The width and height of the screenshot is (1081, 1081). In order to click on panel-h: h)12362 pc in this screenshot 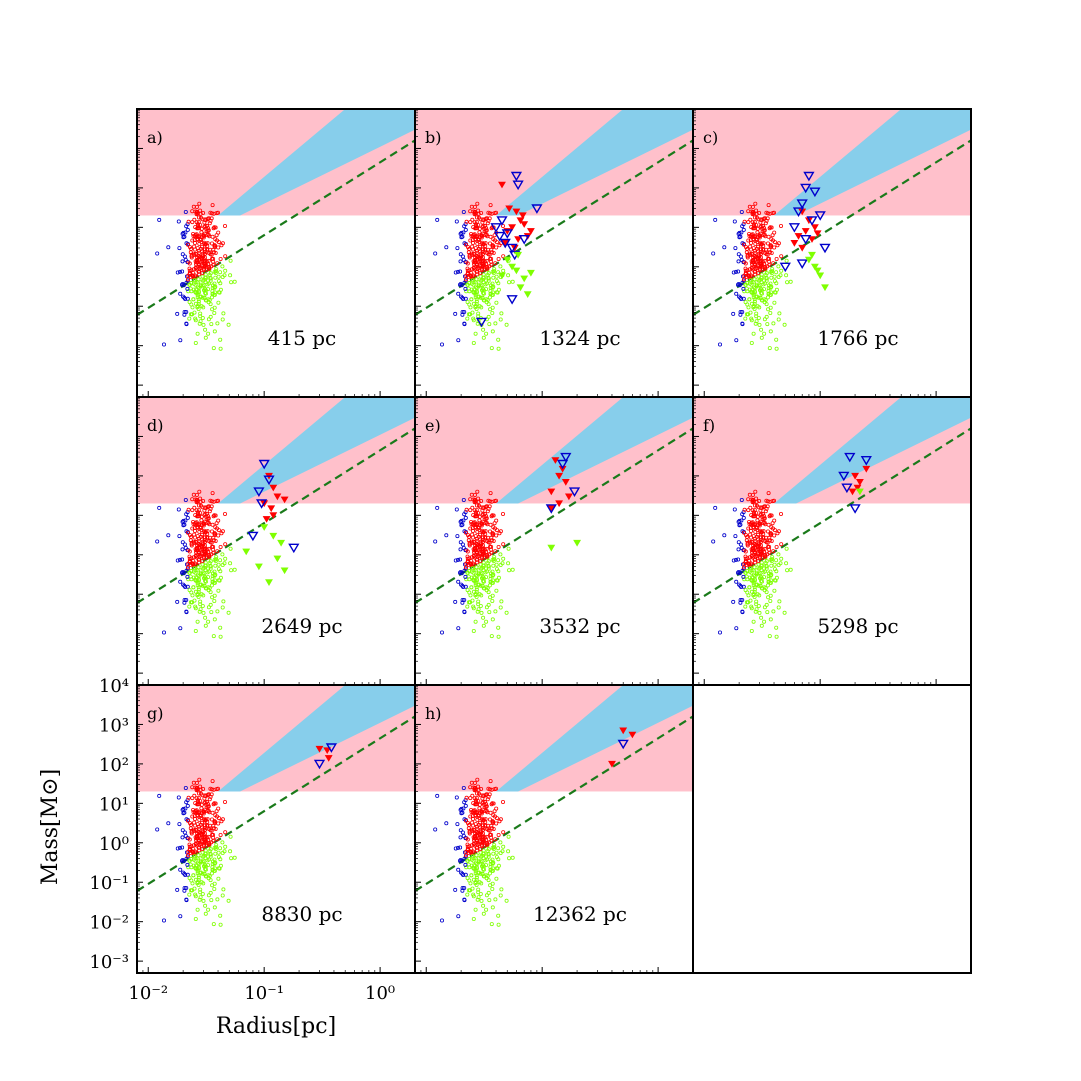, I will do `click(554, 829)`.